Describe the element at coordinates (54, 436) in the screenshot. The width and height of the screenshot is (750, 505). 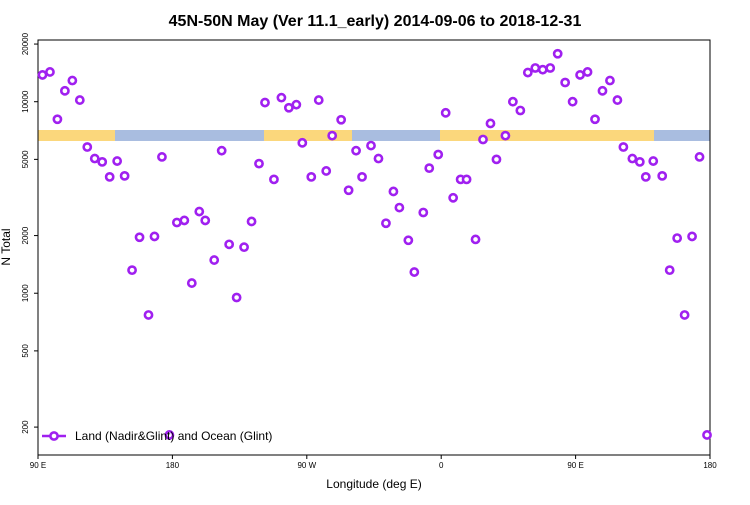
I see `legend-marker` at that location.